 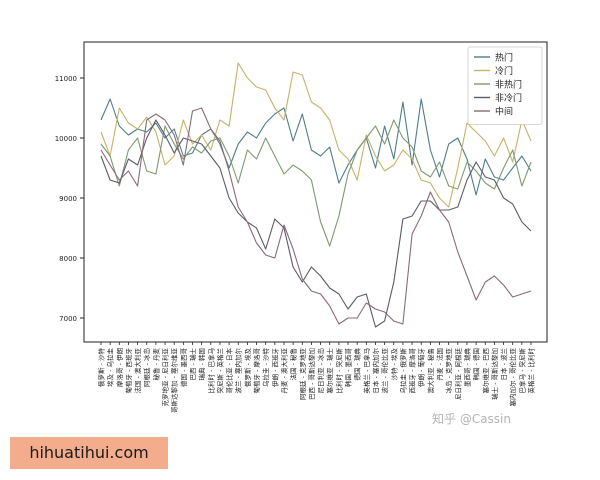 I want to click on x-tick-label: 法国 - 秘鲁, so click(x=293, y=364).